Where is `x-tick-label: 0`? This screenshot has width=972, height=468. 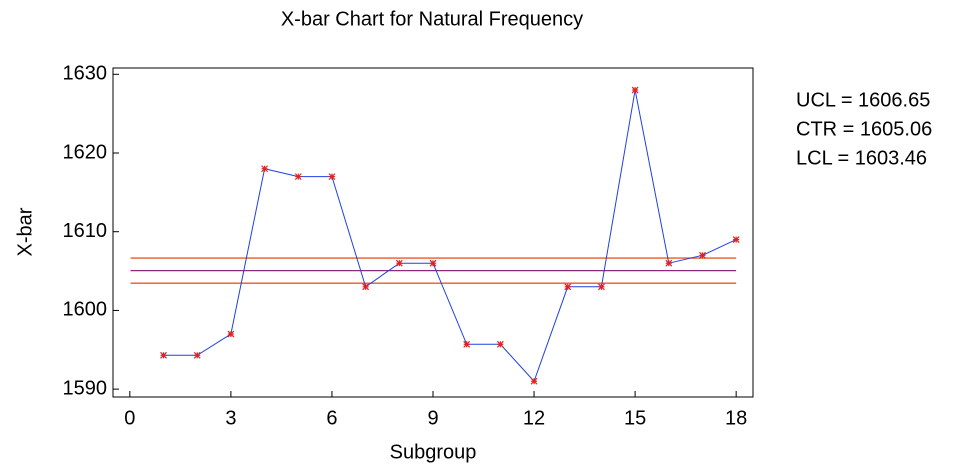
x-tick-label: 0 is located at coordinates (129, 418).